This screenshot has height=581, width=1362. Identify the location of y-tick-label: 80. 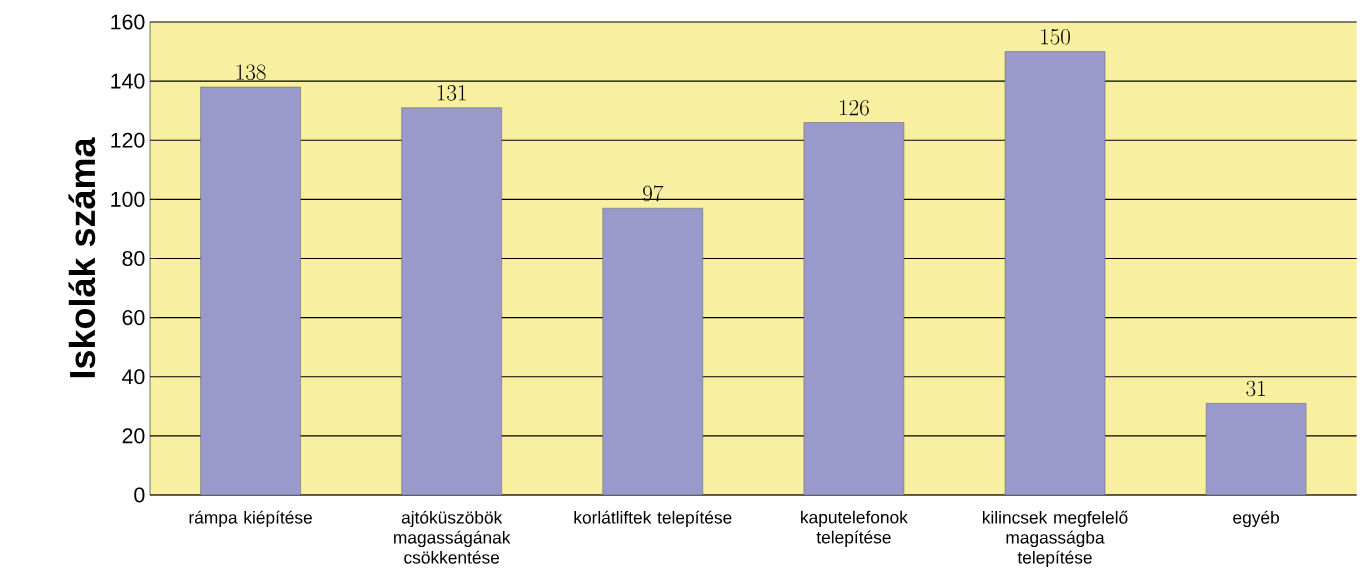
(133, 258).